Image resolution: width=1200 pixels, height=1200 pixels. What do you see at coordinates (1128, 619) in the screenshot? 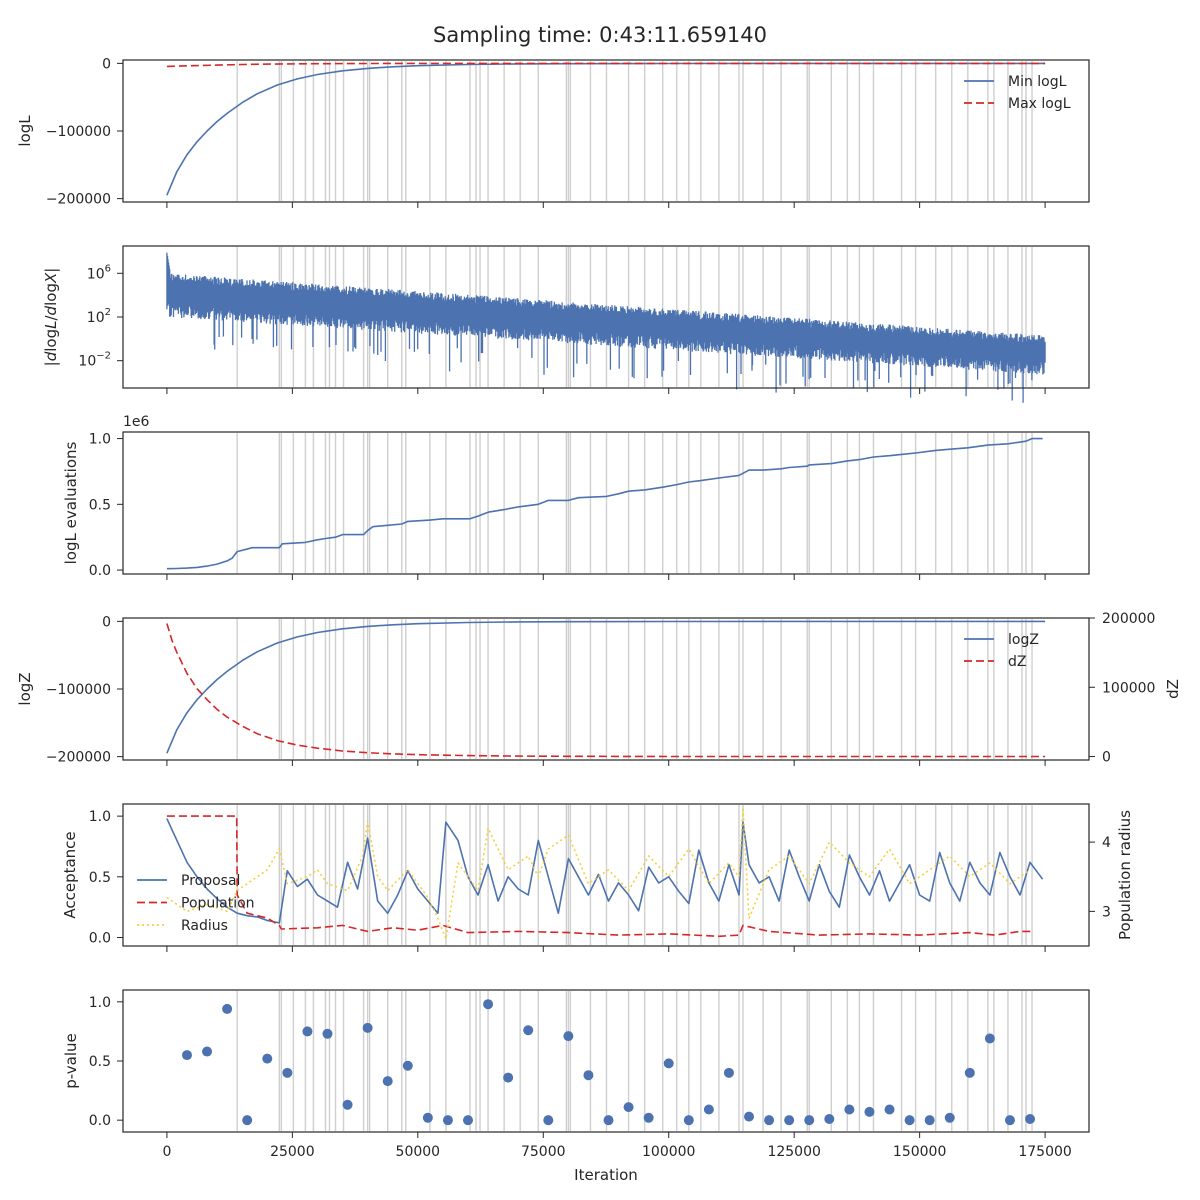
I see `y2-tick-label: 200000` at bounding box center [1128, 619].